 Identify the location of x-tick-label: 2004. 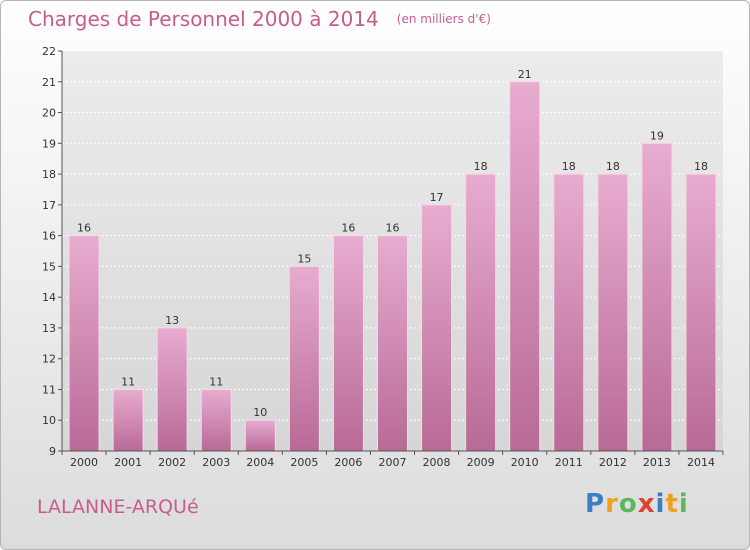
(260, 462).